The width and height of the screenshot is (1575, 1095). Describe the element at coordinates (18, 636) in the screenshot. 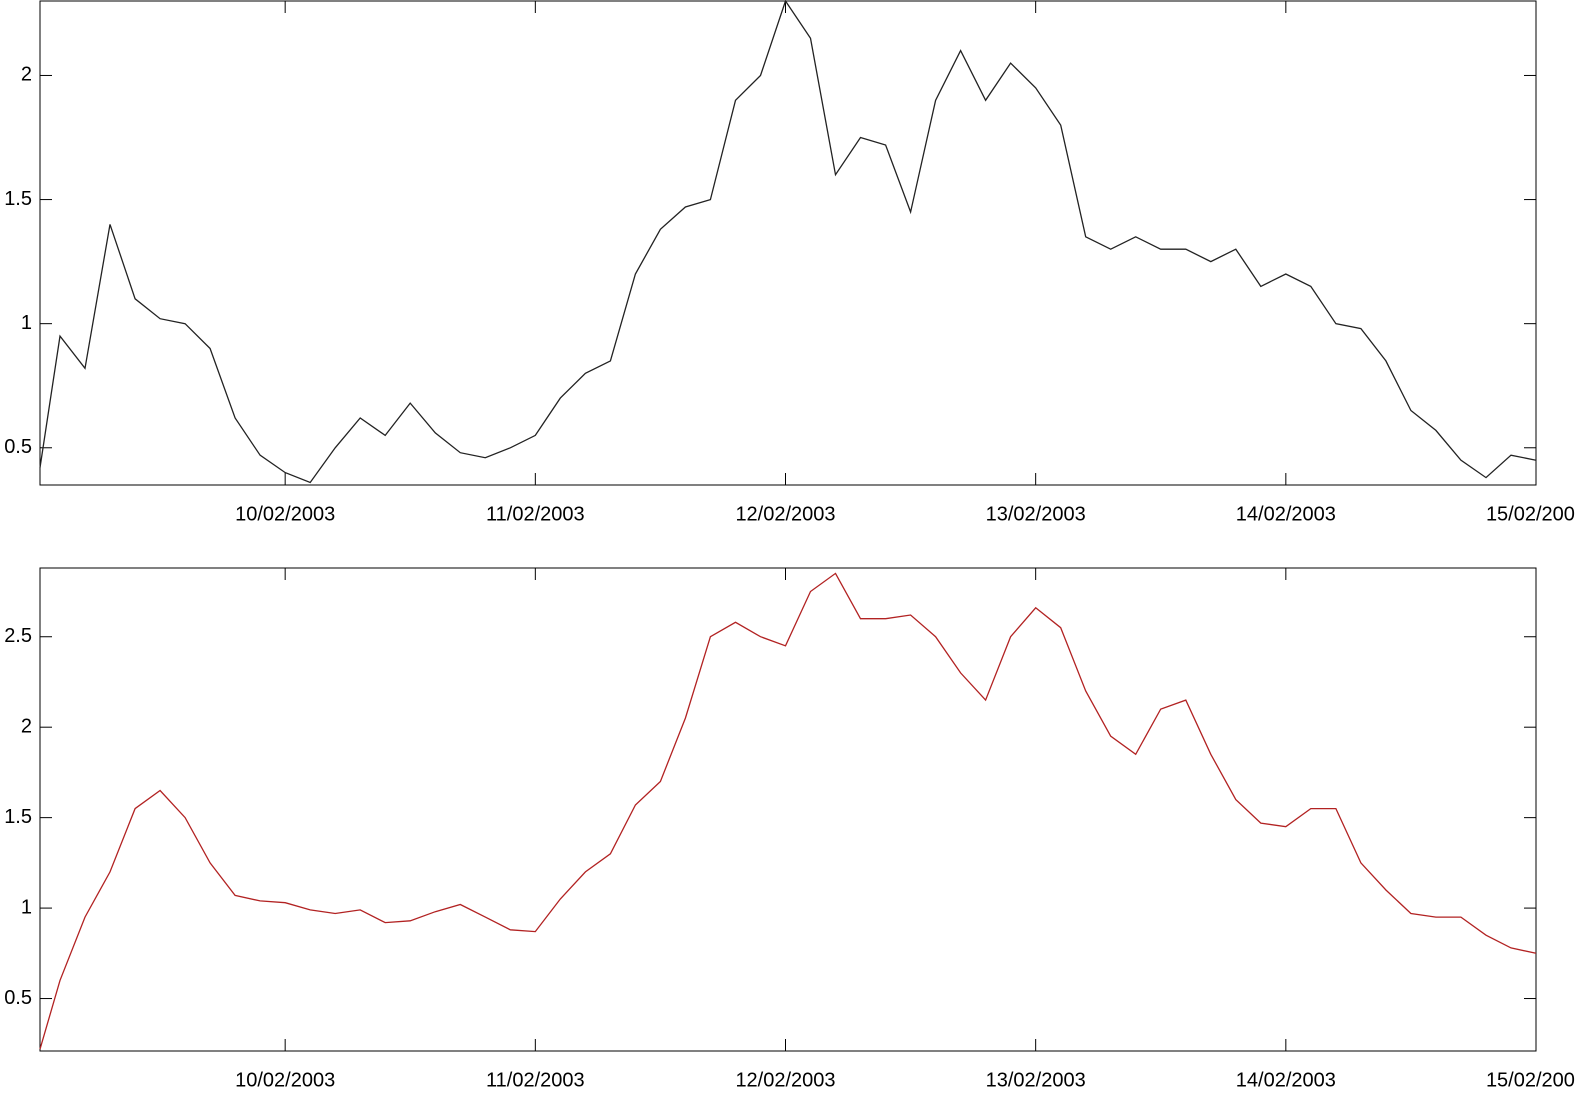

I see `y-tick-label: 2.5` at that location.